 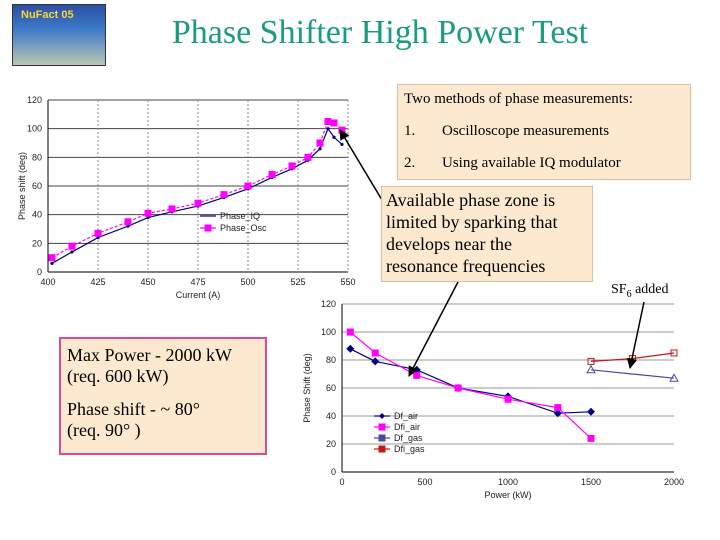 I want to click on legend-label: Dfi_gas, so click(x=409, y=449).